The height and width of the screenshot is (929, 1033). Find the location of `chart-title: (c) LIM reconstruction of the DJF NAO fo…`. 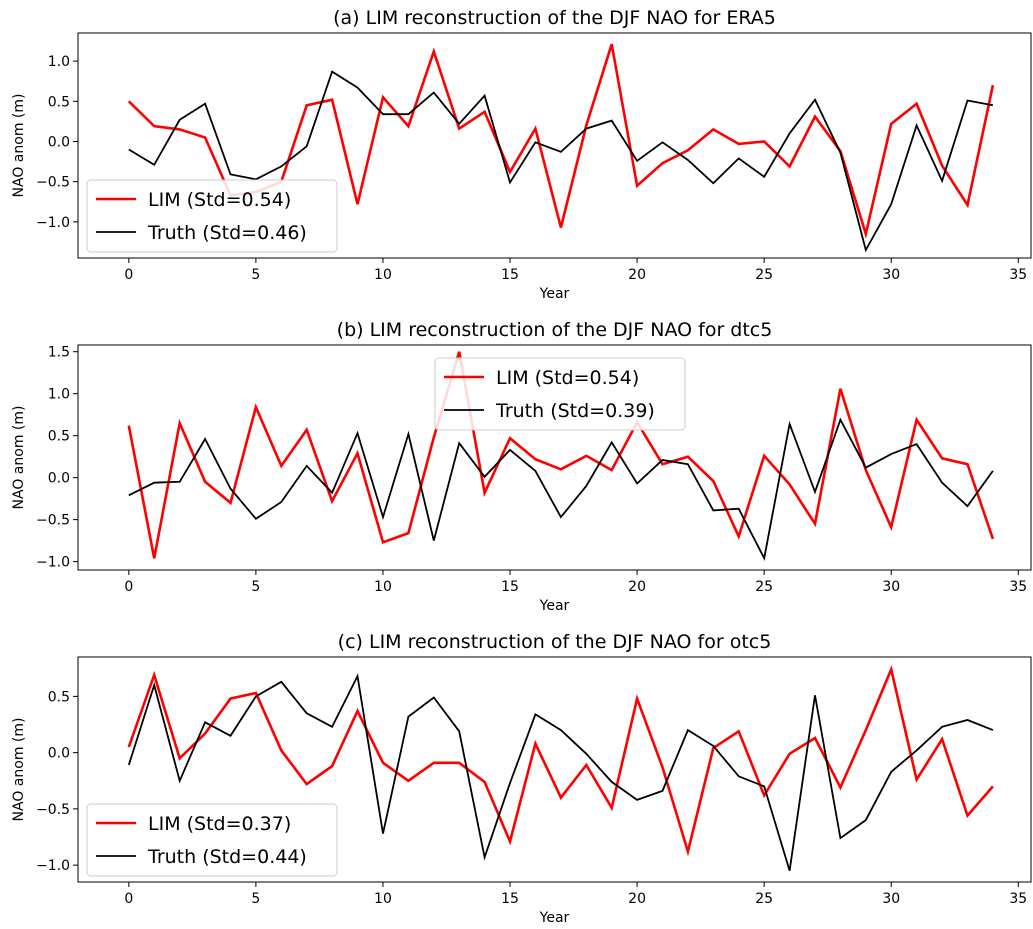

chart-title: (c) LIM reconstruction of the DJF NAO fo… is located at coordinates (555, 642).